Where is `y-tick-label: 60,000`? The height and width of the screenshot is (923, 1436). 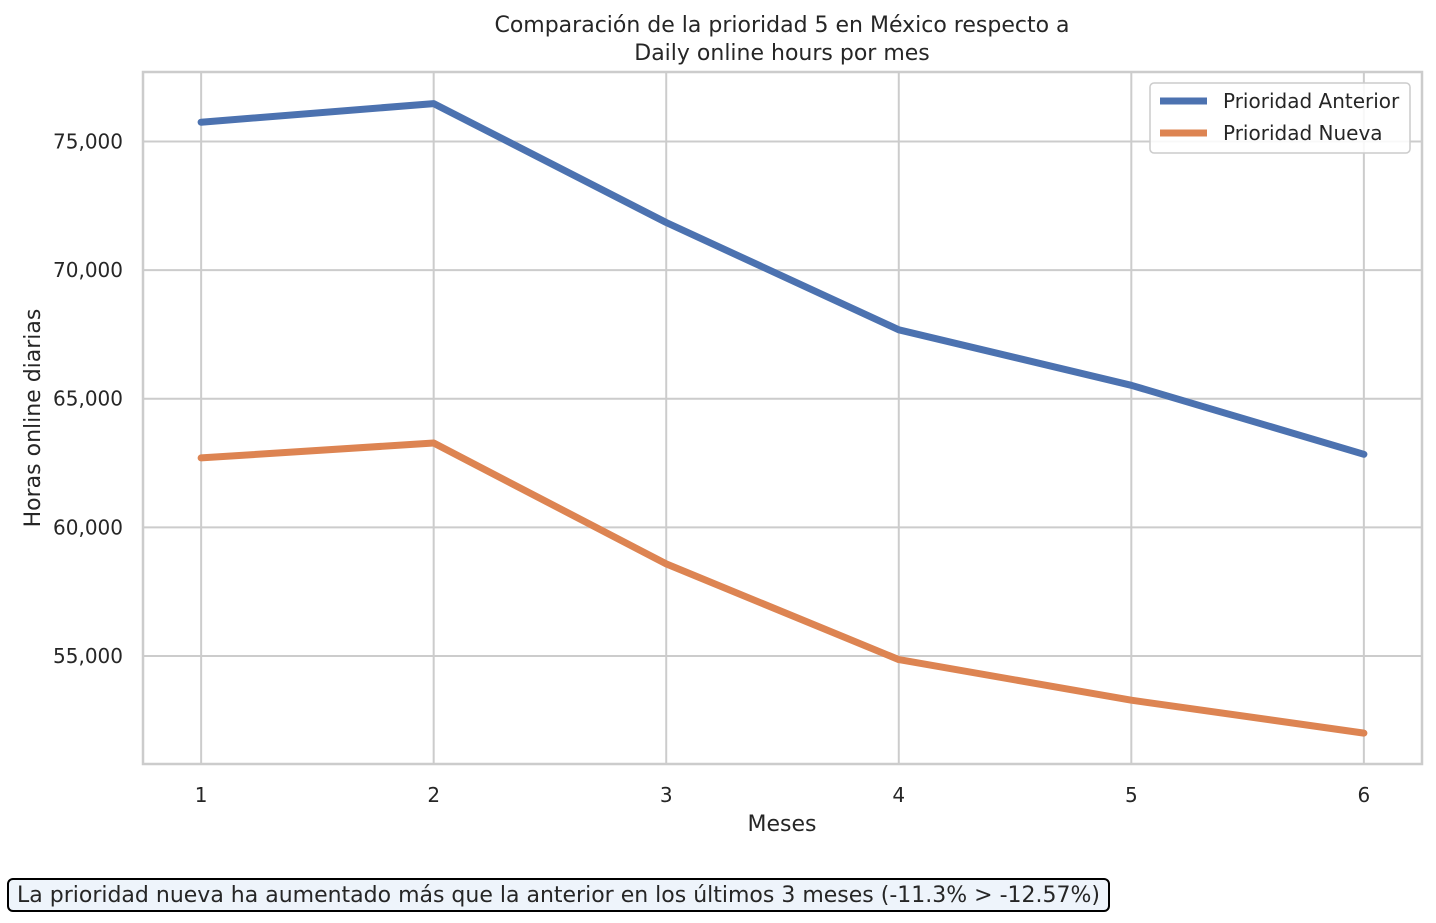 y-tick-label: 60,000 is located at coordinates (88, 527).